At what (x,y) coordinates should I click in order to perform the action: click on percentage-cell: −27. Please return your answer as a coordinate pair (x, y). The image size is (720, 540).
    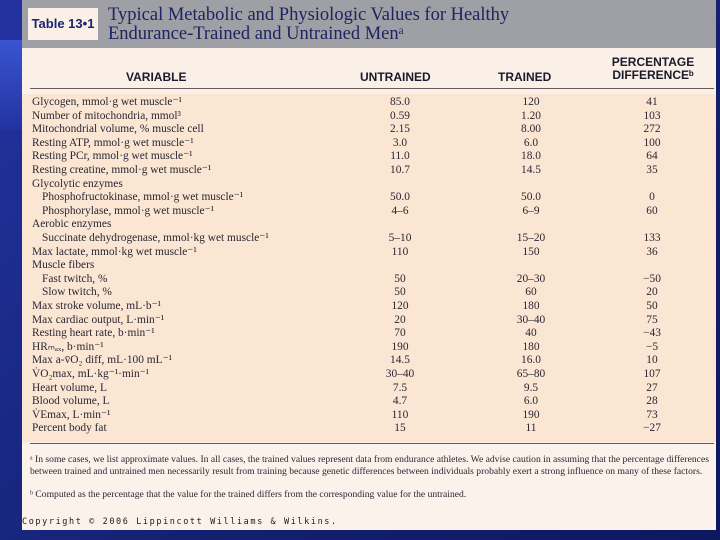
    Looking at the image, I should click on (652, 428).